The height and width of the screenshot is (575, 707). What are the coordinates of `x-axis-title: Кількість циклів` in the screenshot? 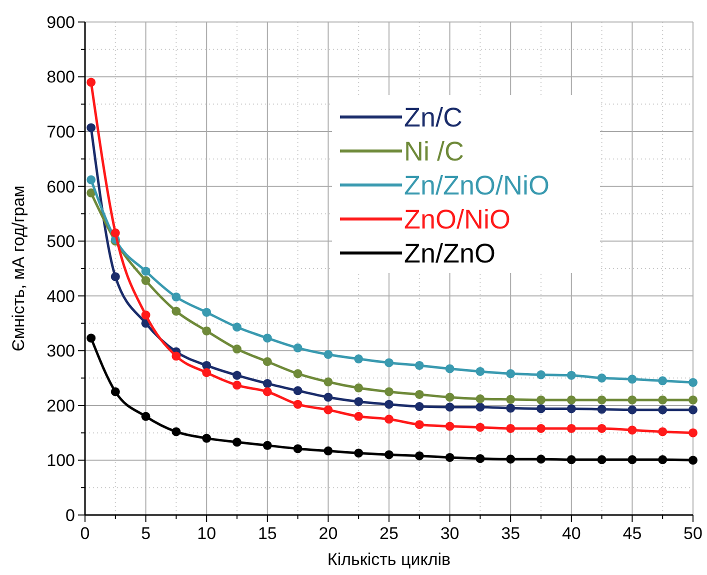 It's located at (389, 559).